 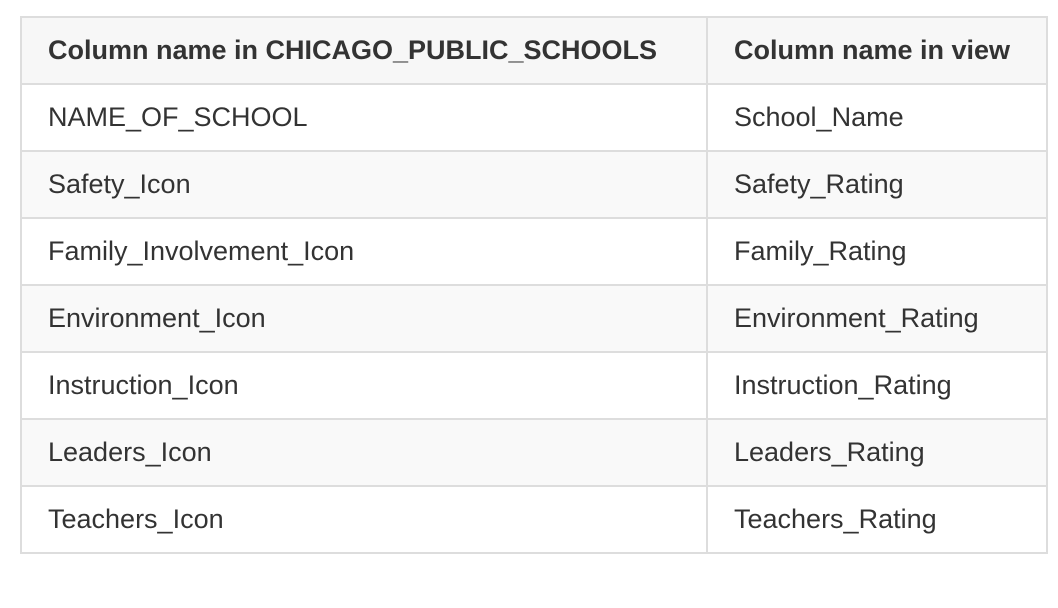 I want to click on view-column-cell: Safety_Rating, so click(x=877, y=184).